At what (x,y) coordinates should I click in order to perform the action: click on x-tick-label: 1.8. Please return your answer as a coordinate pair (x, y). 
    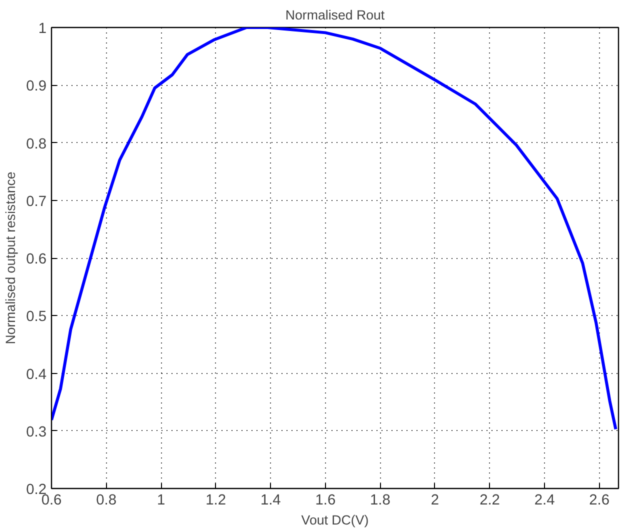
    Looking at the image, I should click on (380, 500).